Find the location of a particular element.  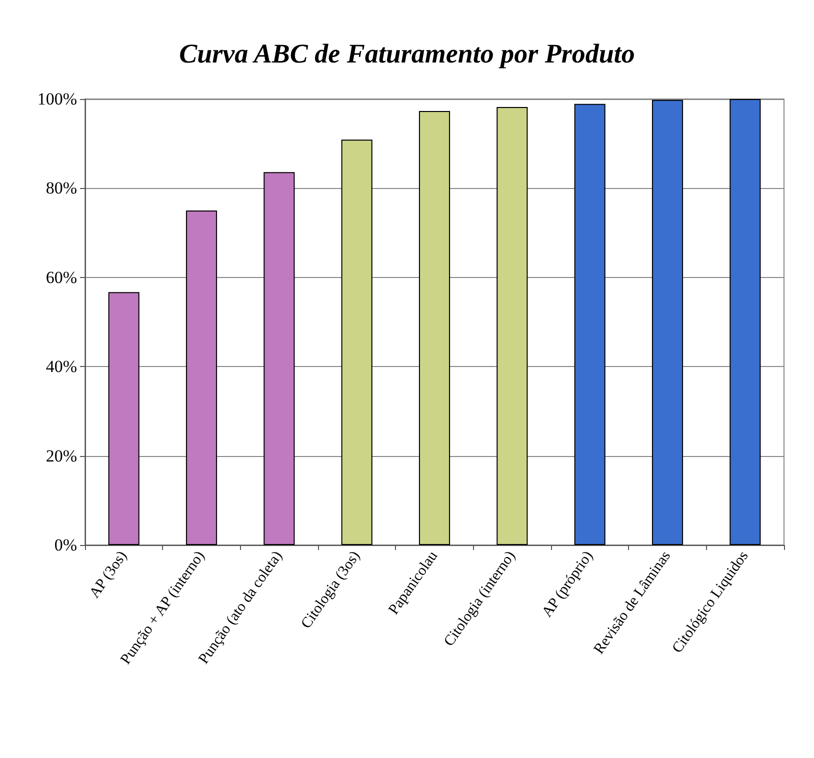

y-tick-label: 80% is located at coordinates (61, 188).